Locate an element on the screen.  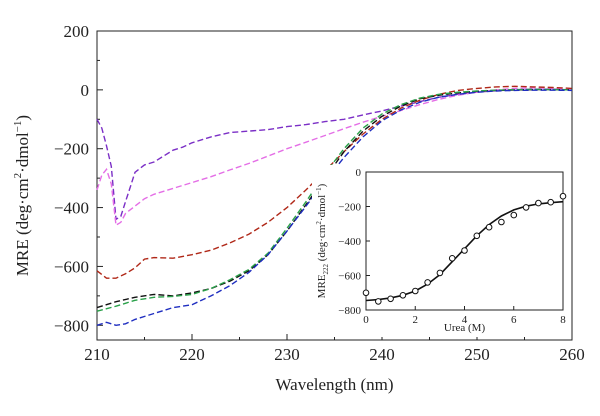
inset-y-tick-label: −200 is located at coordinates (349, 208).